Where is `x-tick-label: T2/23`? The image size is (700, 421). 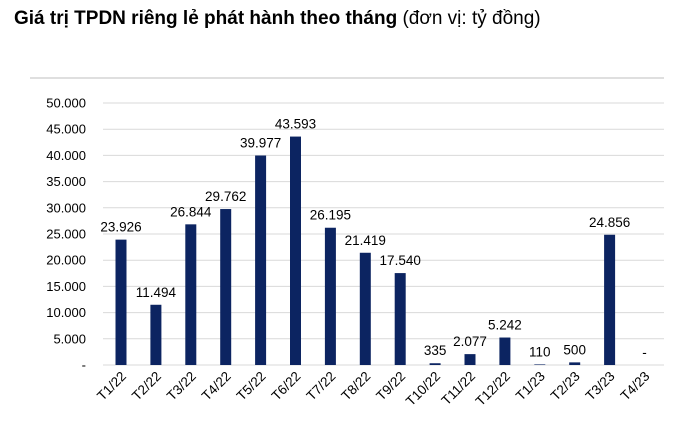 x-tick-label: T2/23 is located at coordinates (565, 386).